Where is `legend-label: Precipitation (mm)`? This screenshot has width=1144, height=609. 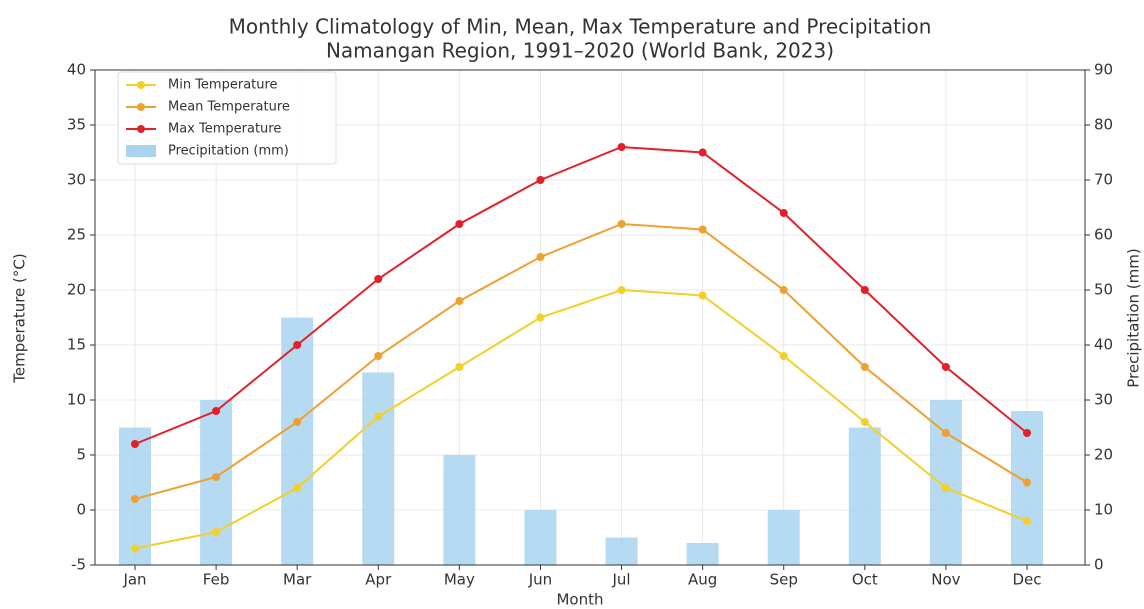 legend-label: Precipitation (mm) is located at coordinates (228, 151).